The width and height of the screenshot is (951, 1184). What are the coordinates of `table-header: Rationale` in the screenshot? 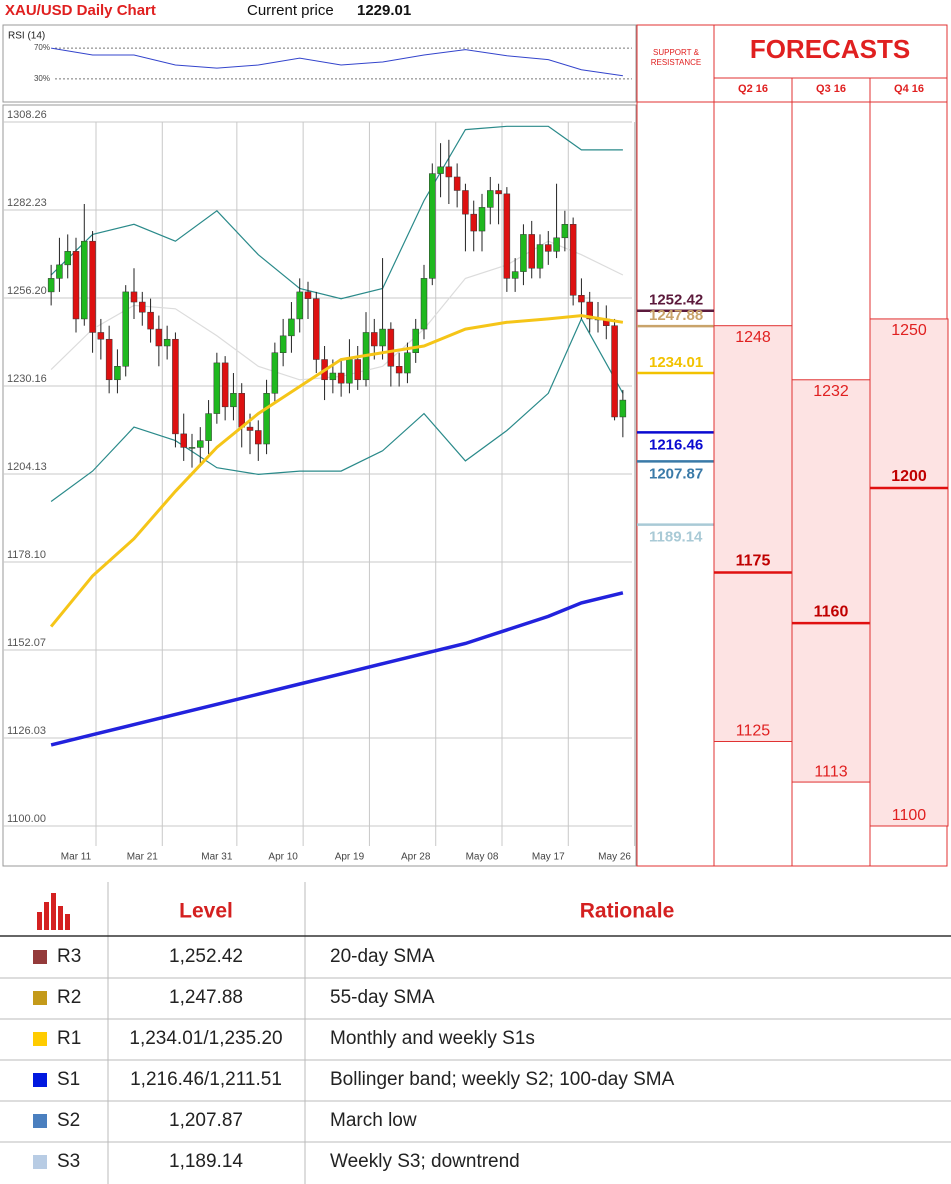 It's located at (627, 911).